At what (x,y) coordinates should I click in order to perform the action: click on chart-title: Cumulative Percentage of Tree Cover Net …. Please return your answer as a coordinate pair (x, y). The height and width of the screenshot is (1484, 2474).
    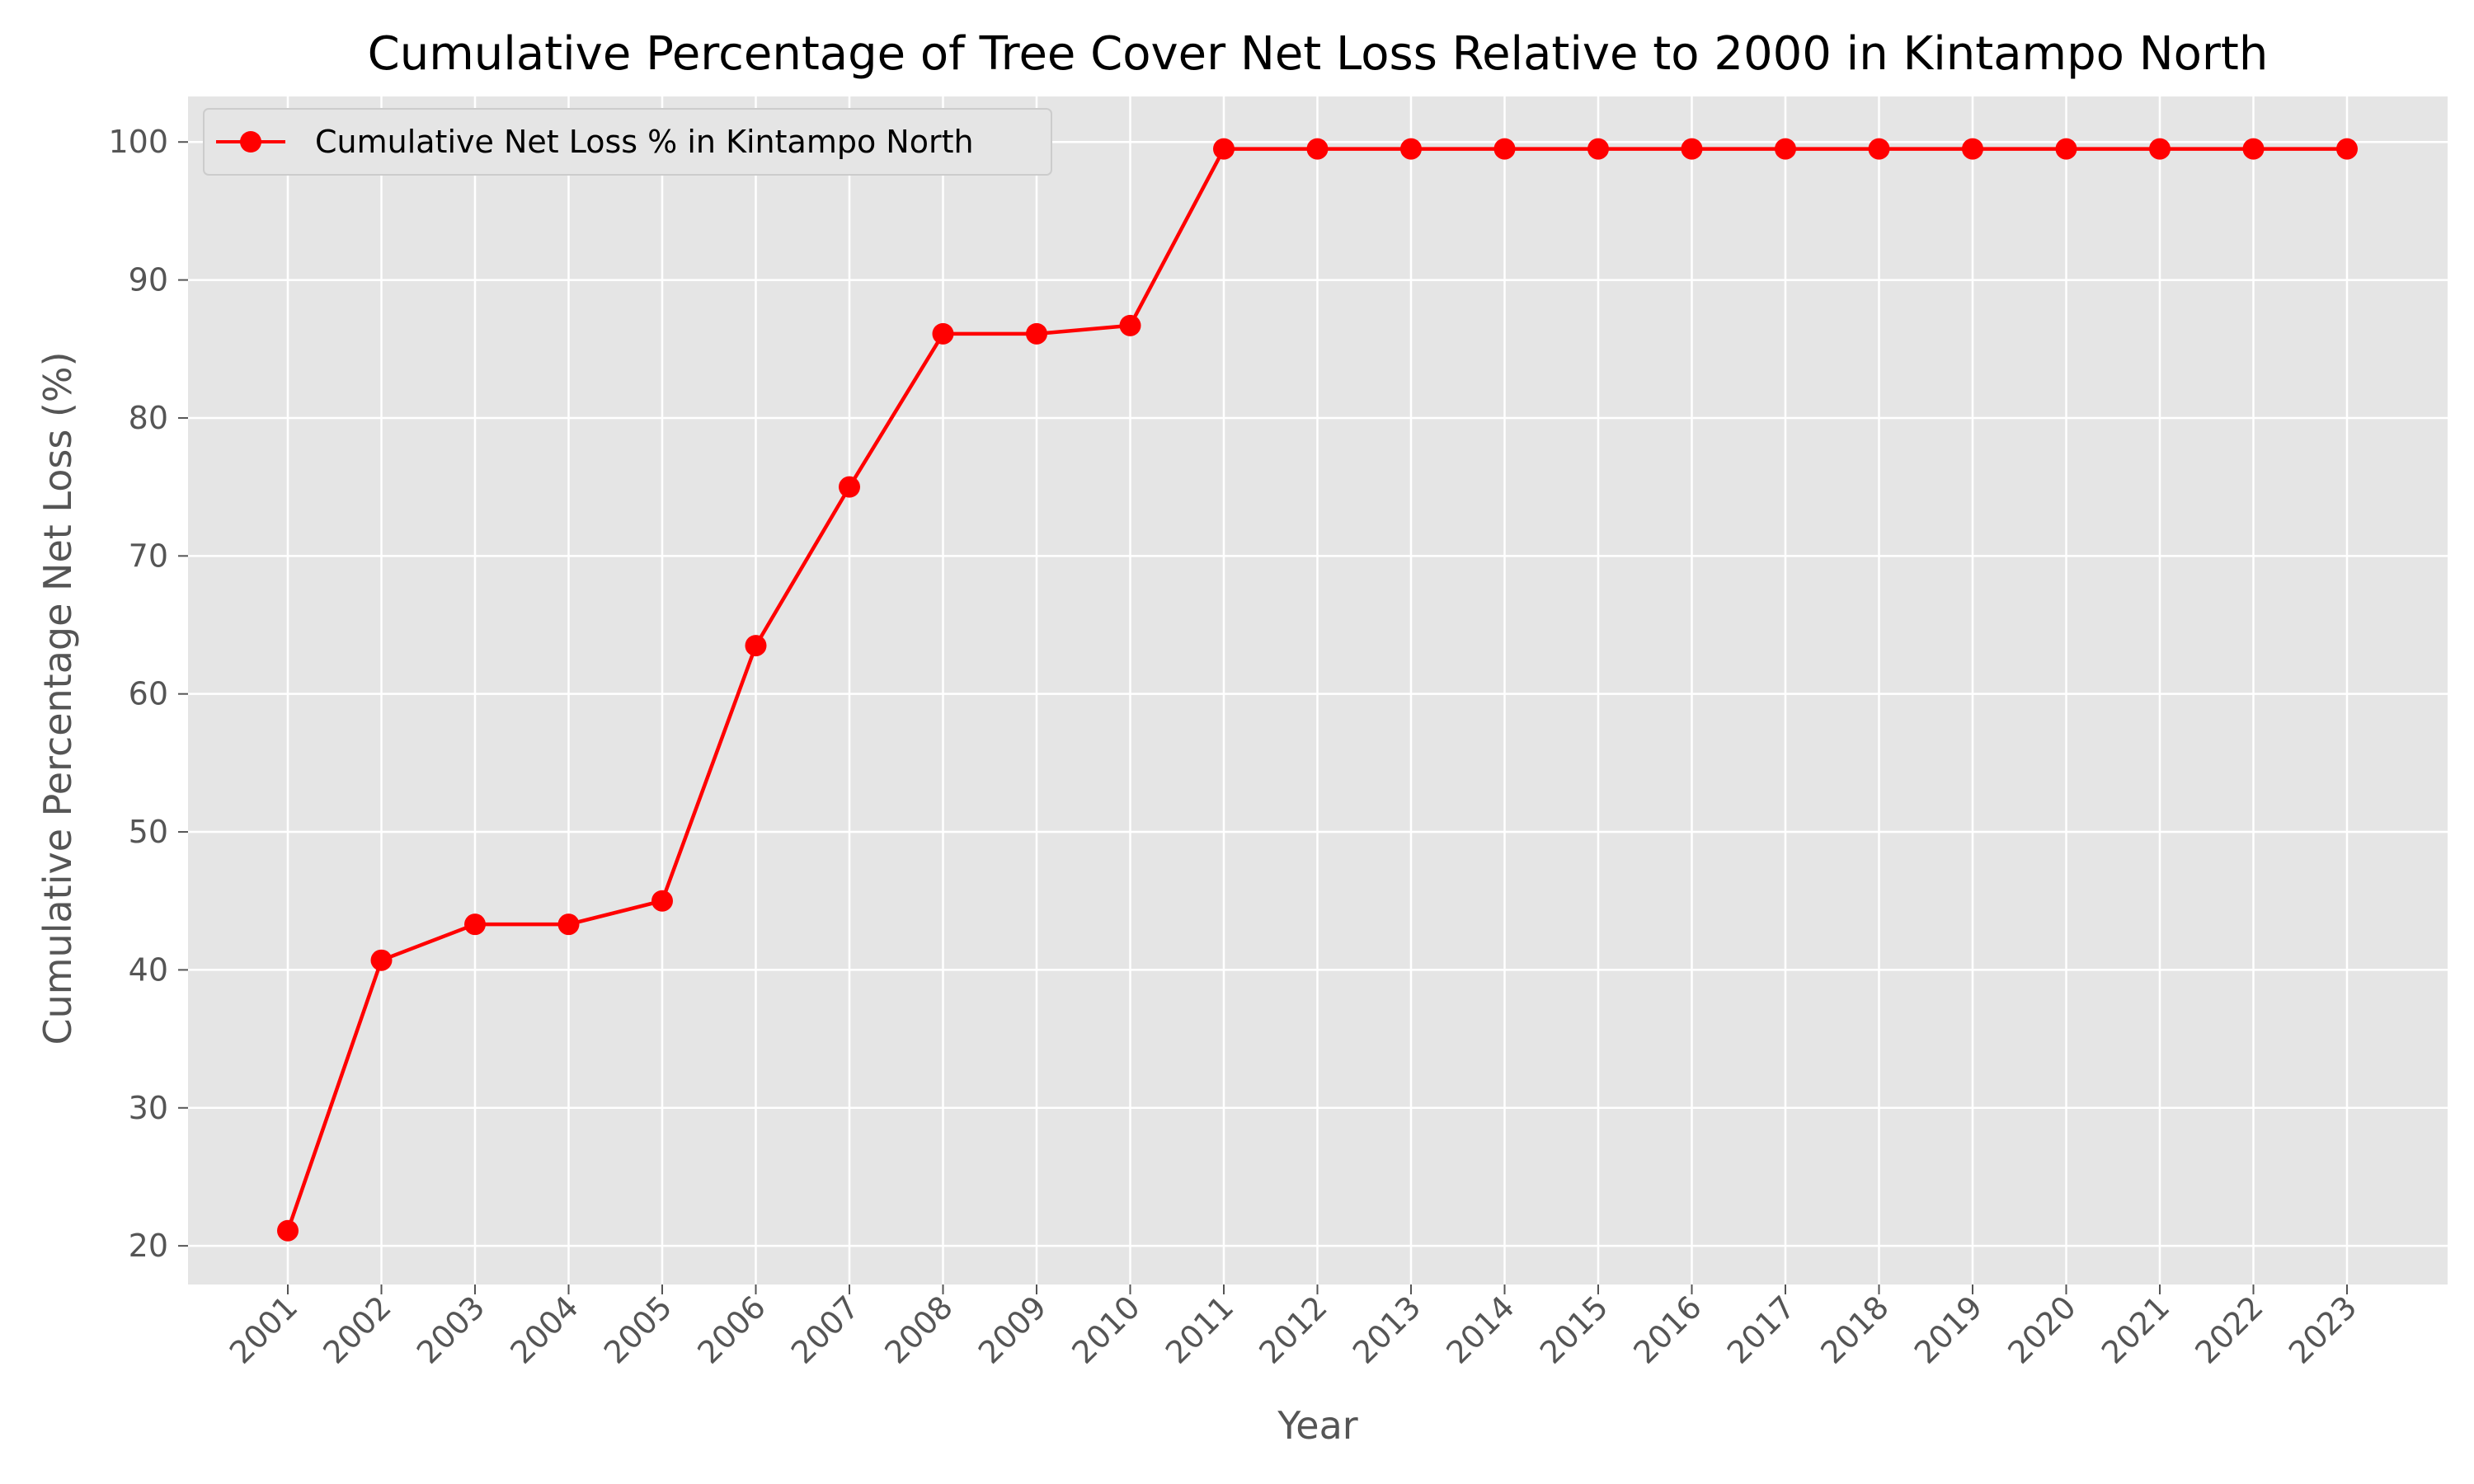
    Looking at the image, I should click on (1318, 54).